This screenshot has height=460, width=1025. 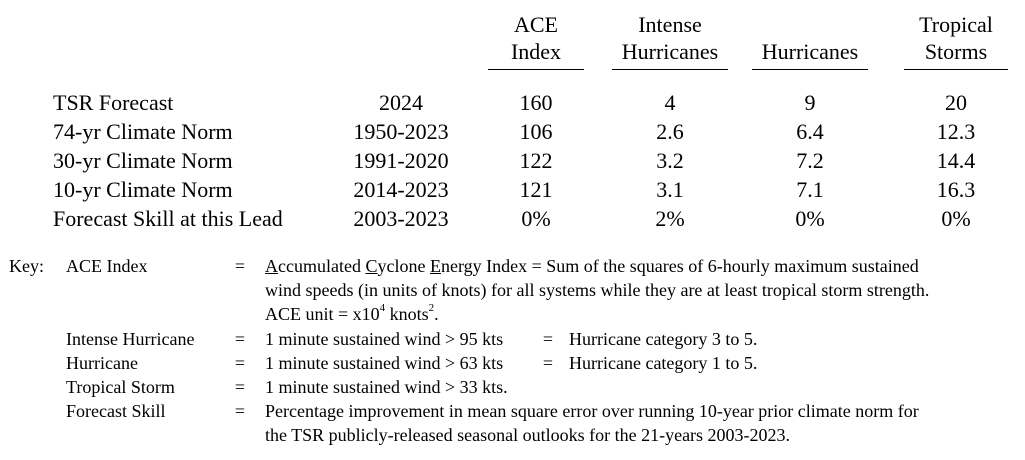 What do you see at coordinates (956, 38) in the screenshot?
I see `header-tropical-storms: Tropical Storms` at bounding box center [956, 38].